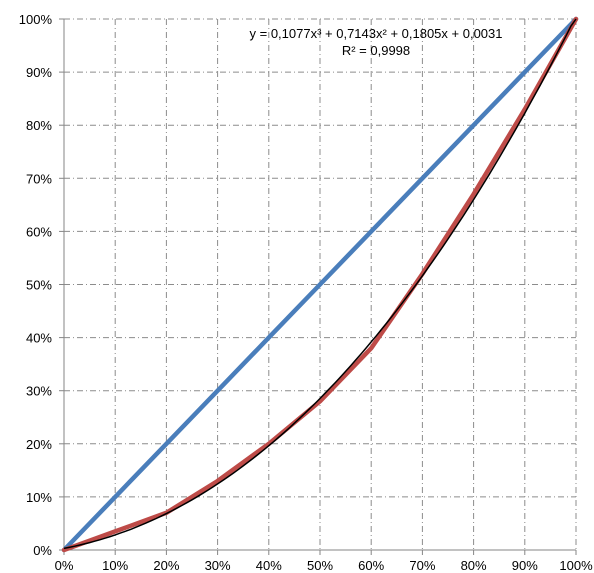 This screenshot has height=573, width=594. Describe the element at coordinates (39, 178) in the screenshot. I see `y-tick-label: 70%` at that location.